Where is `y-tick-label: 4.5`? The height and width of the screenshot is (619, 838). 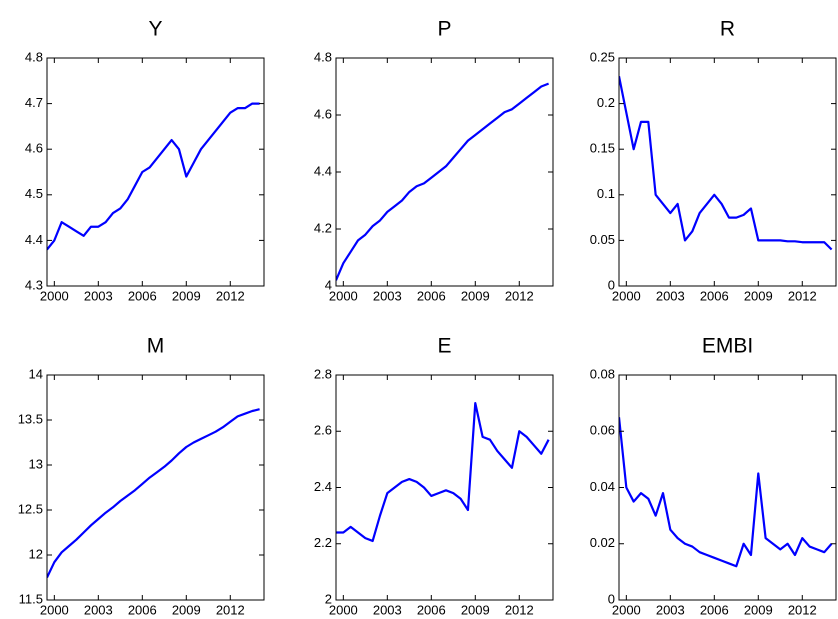 y-tick-label: 4.5 is located at coordinates (34, 193).